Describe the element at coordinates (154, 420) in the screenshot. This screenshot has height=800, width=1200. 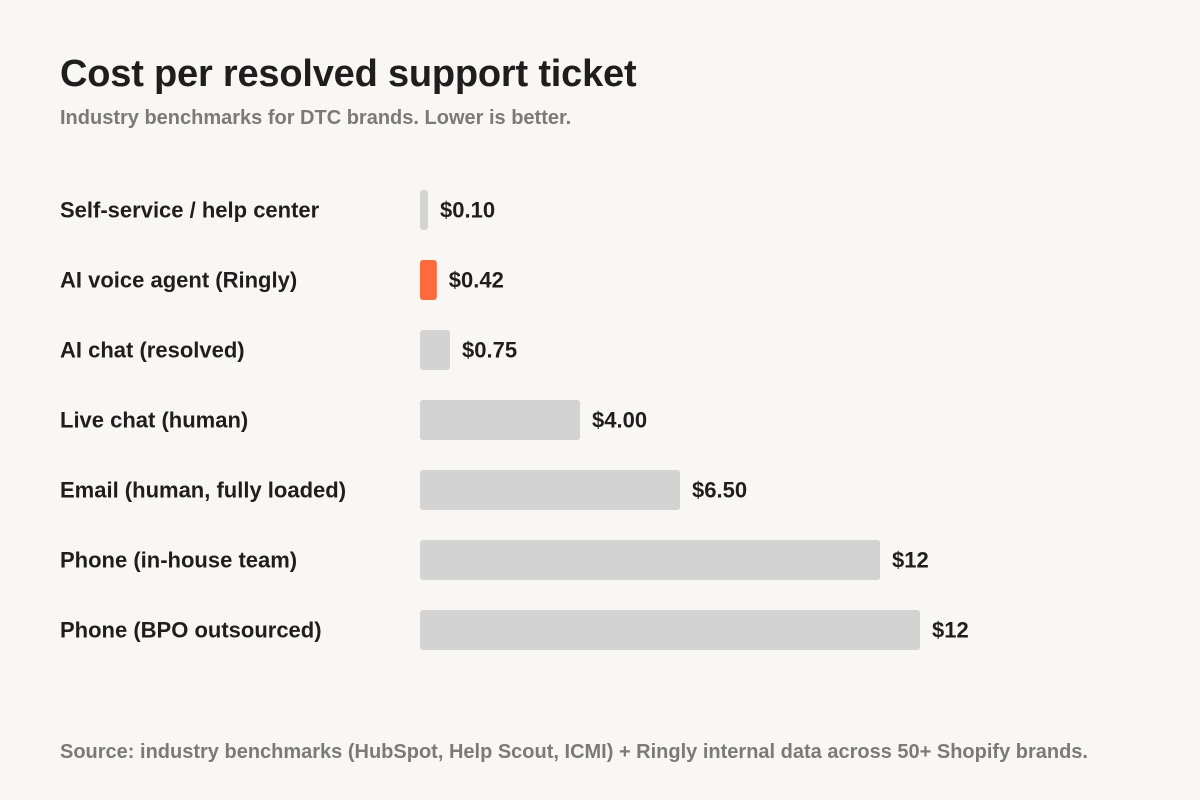
I see `category-label: Live chat (human)` at that location.